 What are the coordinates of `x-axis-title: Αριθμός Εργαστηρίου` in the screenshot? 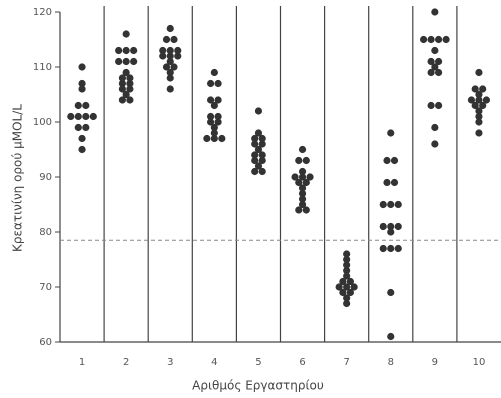 It's located at (258, 386).